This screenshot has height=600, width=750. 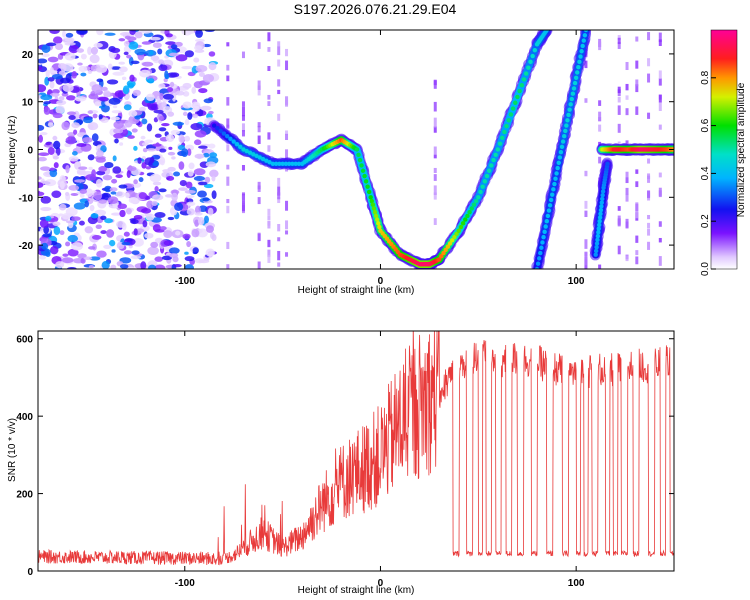 I want to click on colorbar-tick-label: 0.6, so click(x=705, y=125).